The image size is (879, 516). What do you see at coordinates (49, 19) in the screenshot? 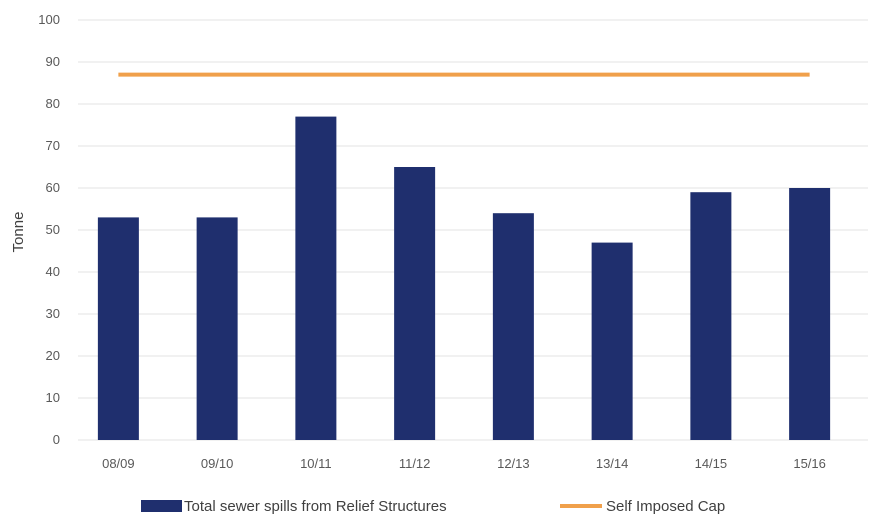
I see `y-tick-label: 100` at bounding box center [49, 19].